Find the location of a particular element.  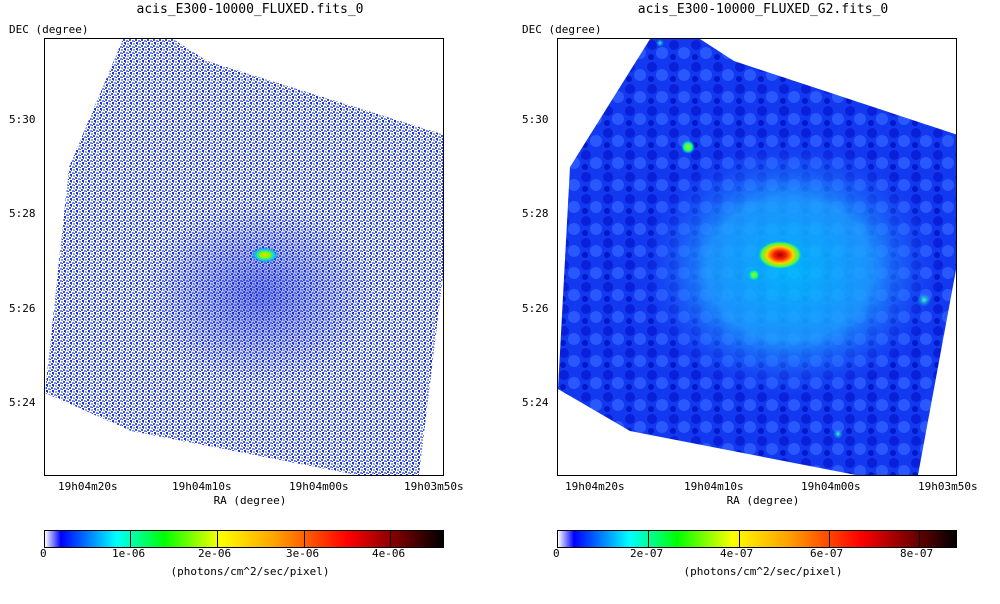

left-dec-axis-label: DEC (degree) is located at coordinates (49, 29).